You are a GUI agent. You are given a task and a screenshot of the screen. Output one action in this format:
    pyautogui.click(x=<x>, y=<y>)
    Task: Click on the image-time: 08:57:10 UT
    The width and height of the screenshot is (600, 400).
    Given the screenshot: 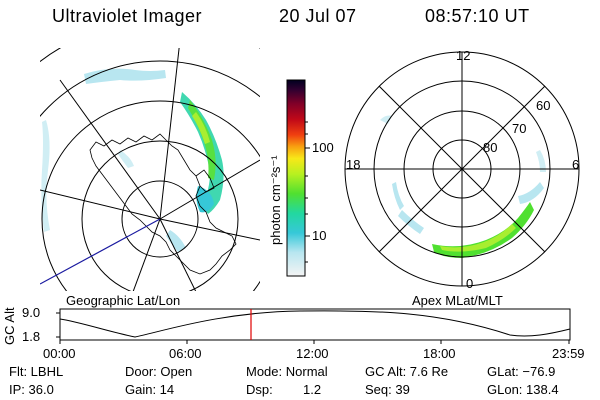 What is the action you would take?
    pyautogui.click(x=477, y=16)
    